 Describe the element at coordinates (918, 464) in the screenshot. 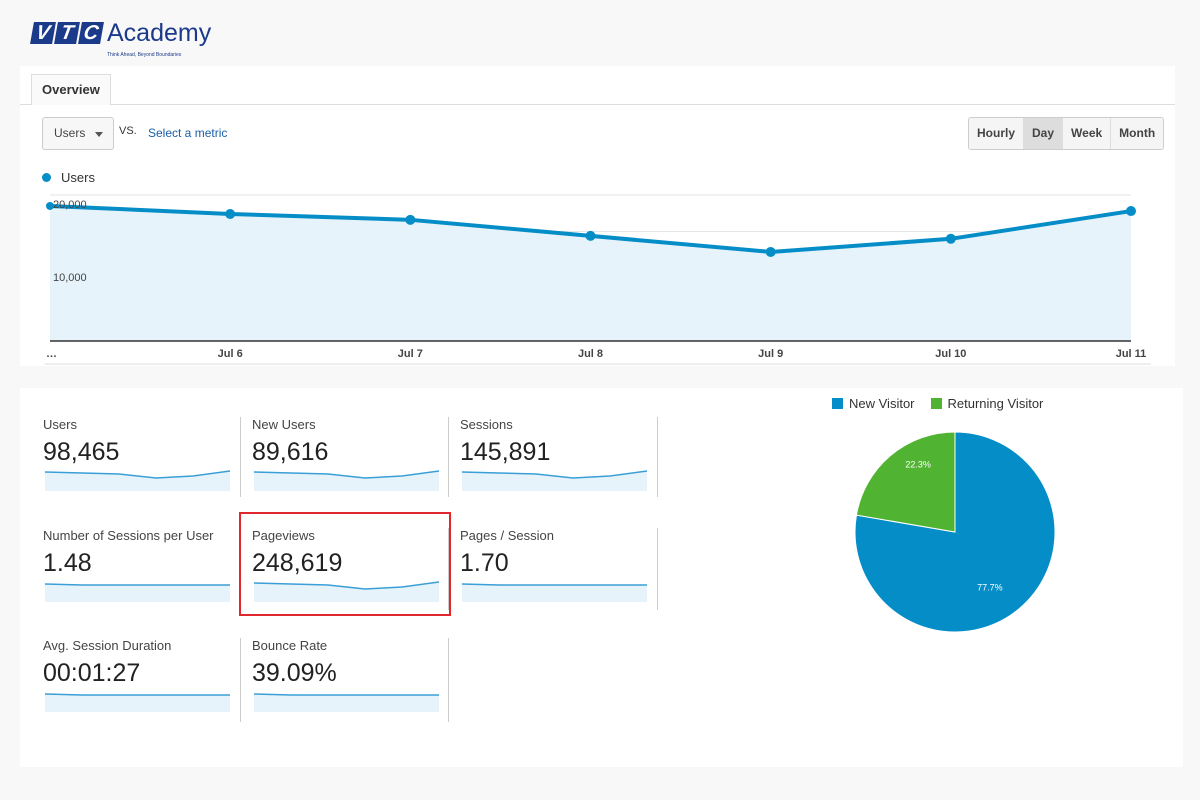

I see `pie-label: 22.3%` at that location.